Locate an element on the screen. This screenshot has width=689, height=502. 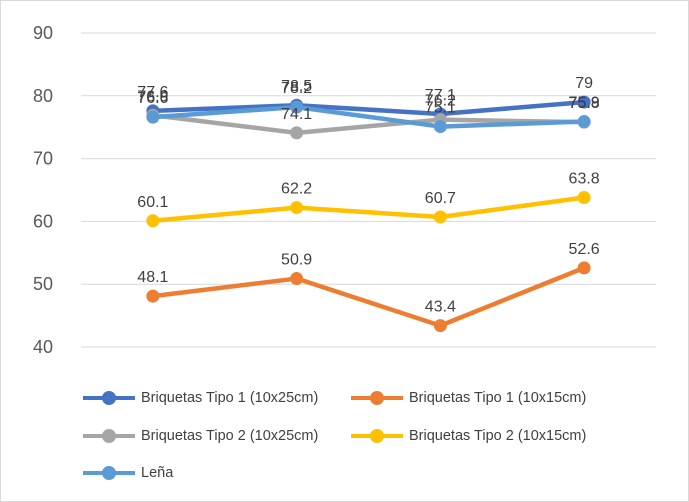
y-tick-label: 80 is located at coordinates (43, 96).